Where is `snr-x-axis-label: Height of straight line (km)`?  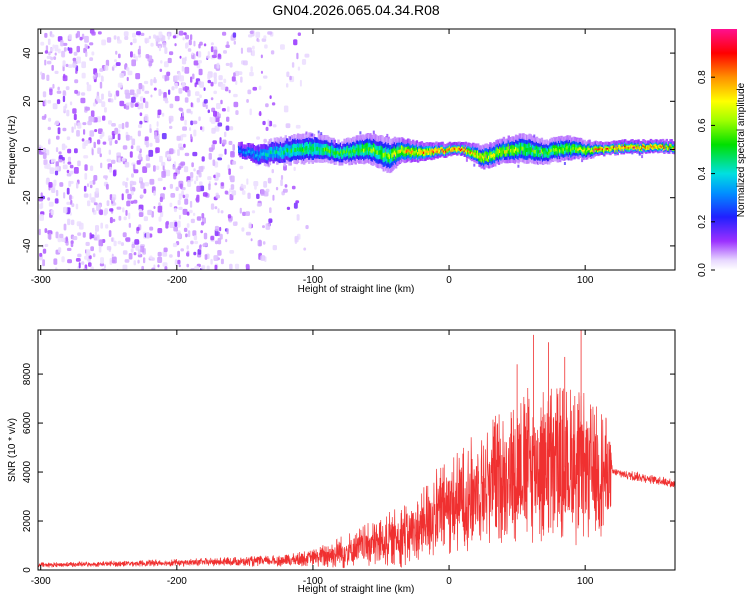
snr-x-axis-label: Height of straight line (km) is located at coordinates (356, 589).